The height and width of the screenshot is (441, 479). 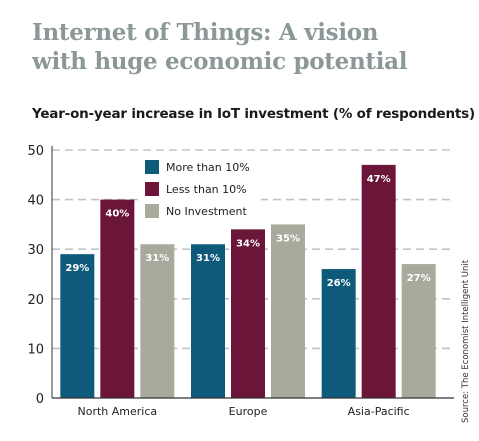 What do you see at coordinates (40, 399) in the screenshot?
I see `y-tick-label: 0` at bounding box center [40, 399].